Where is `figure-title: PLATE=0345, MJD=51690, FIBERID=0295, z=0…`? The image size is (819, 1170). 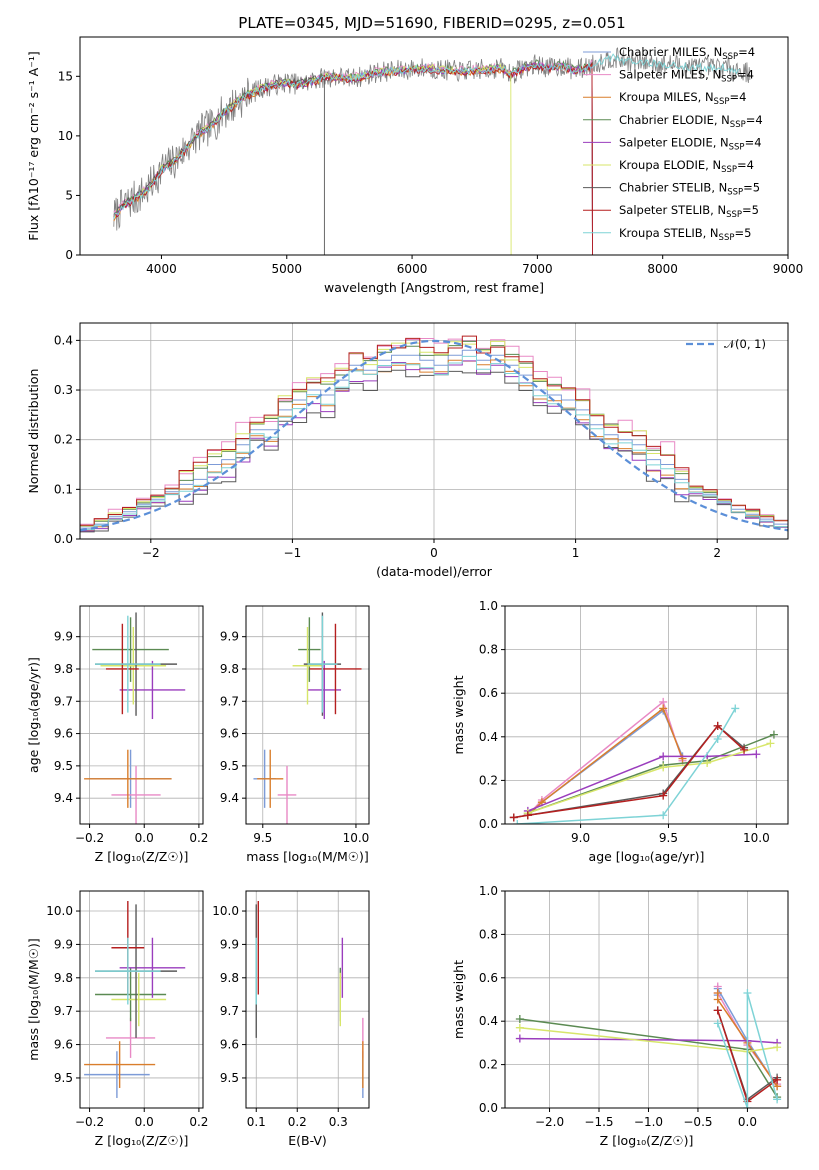
figure-title: PLATE=0345, MJD=51690, FIBERID=0295, z=0… is located at coordinates (431, 23).